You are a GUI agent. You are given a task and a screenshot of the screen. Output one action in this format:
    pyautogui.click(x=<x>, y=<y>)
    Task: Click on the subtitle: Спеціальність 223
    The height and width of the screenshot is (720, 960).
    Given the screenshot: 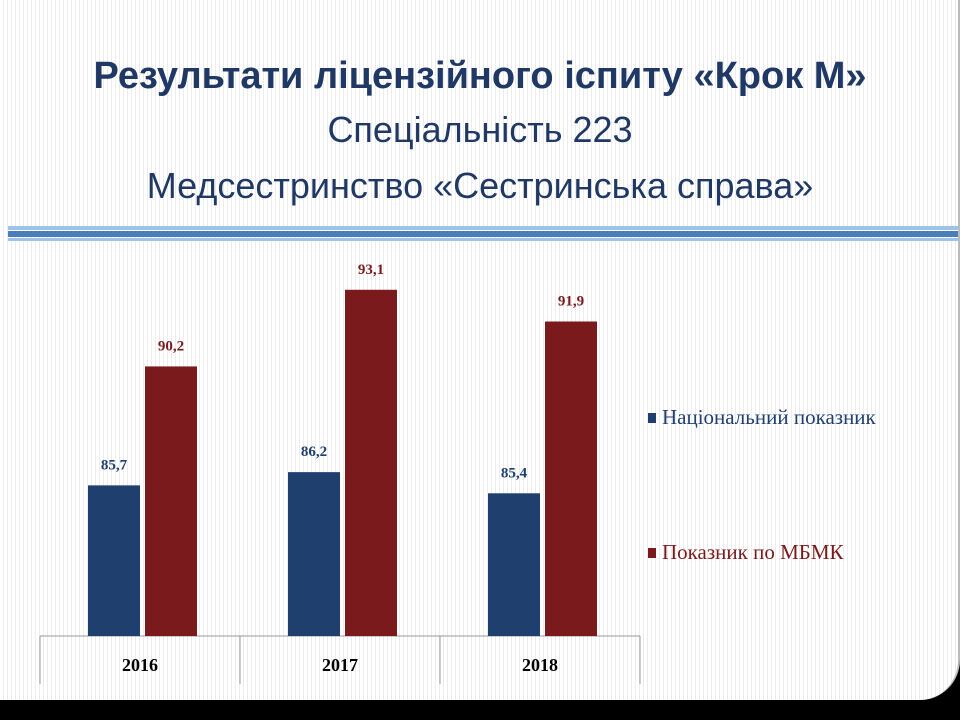 What is the action you would take?
    pyautogui.click(x=479, y=129)
    